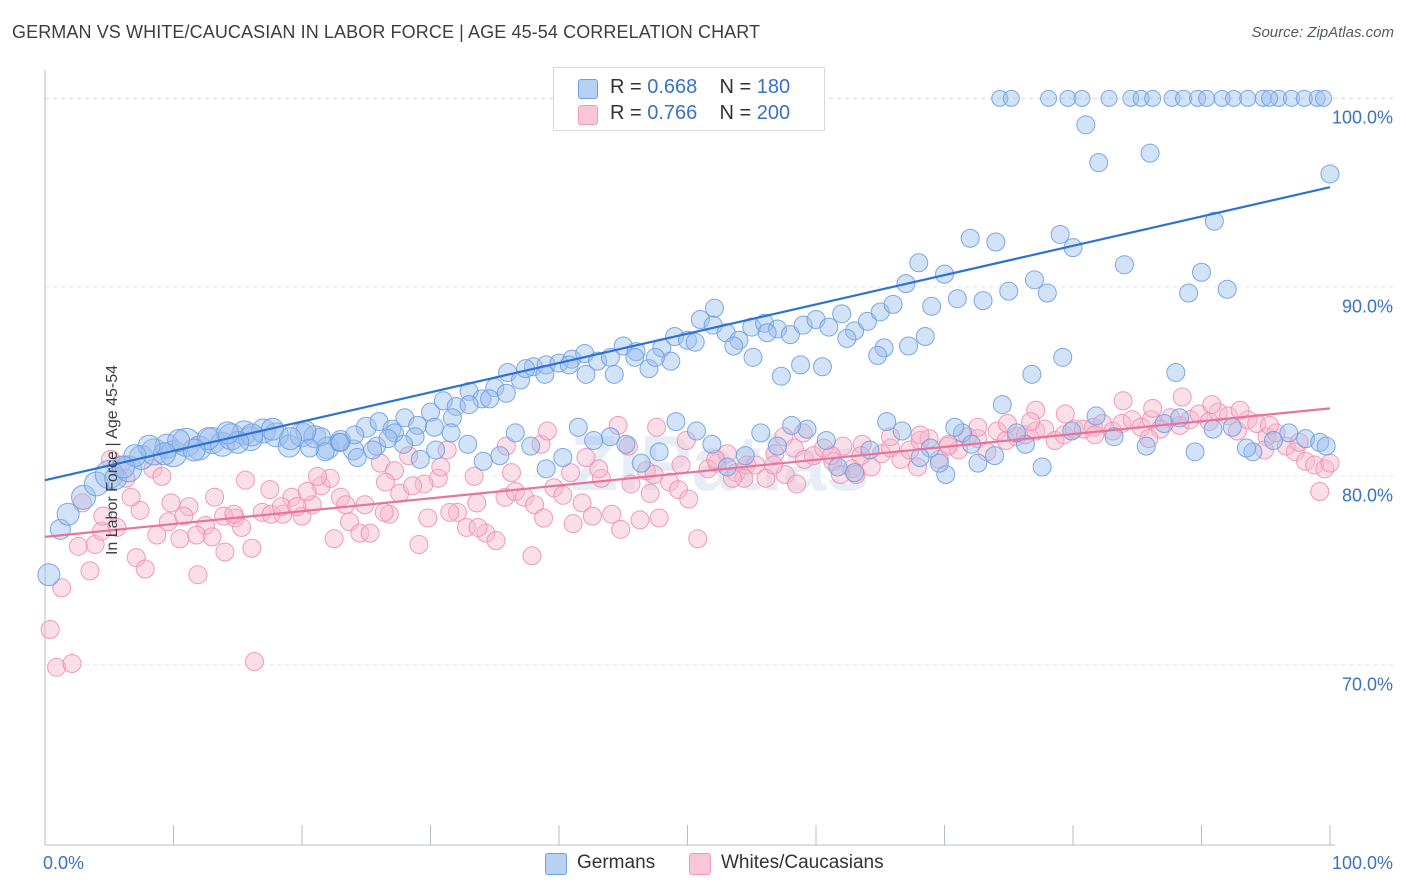 The height and width of the screenshot is (892, 1406). I want to click on source-label: Source: ZipAtlas.com, so click(1322, 32).